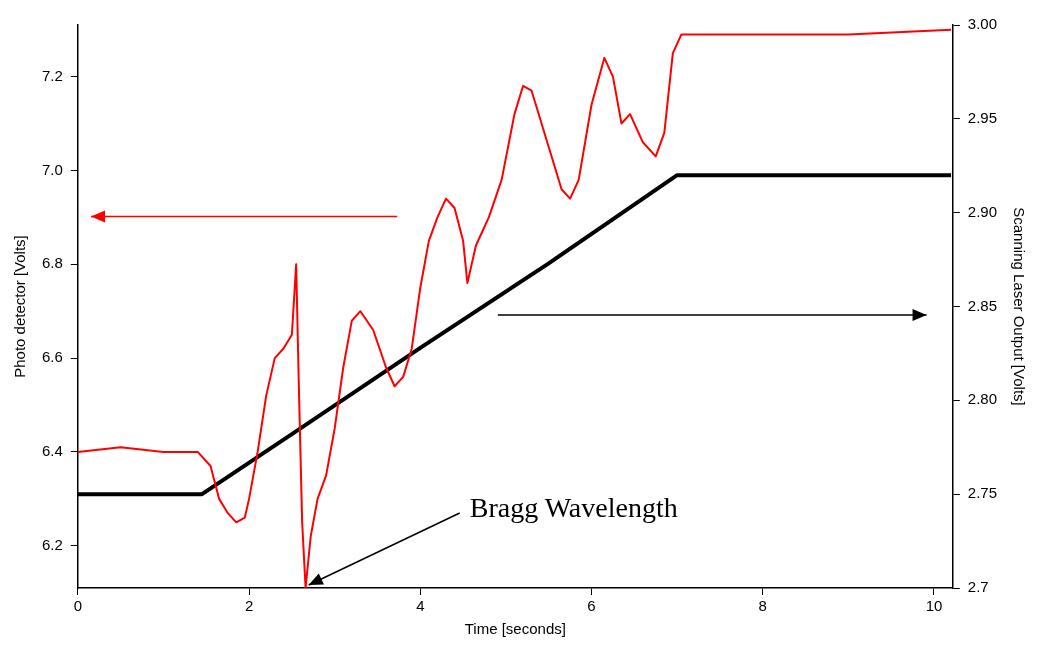  Describe the element at coordinates (573, 508) in the screenshot. I see `annotation: Bragg Wavelength` at that location.